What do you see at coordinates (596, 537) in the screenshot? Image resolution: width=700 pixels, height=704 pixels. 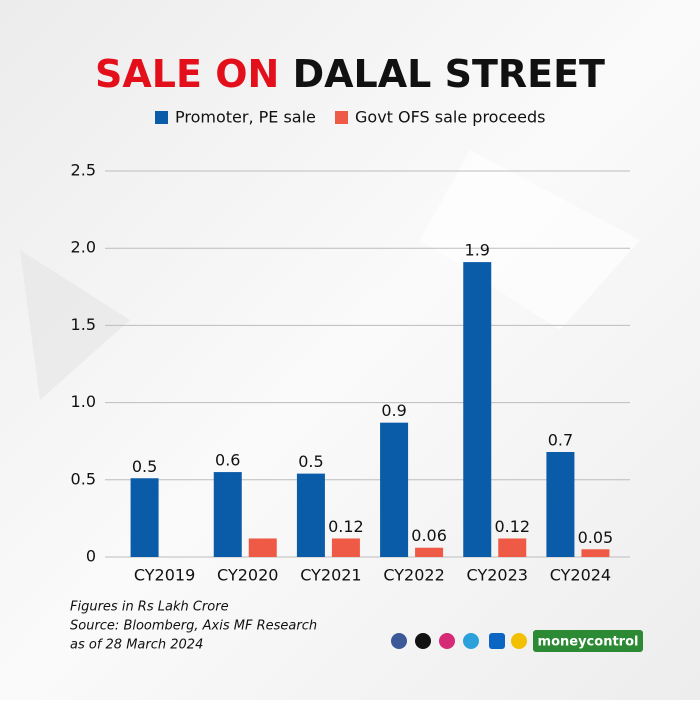 I see `value-label: 0.05` at bounding box center [596, 537].